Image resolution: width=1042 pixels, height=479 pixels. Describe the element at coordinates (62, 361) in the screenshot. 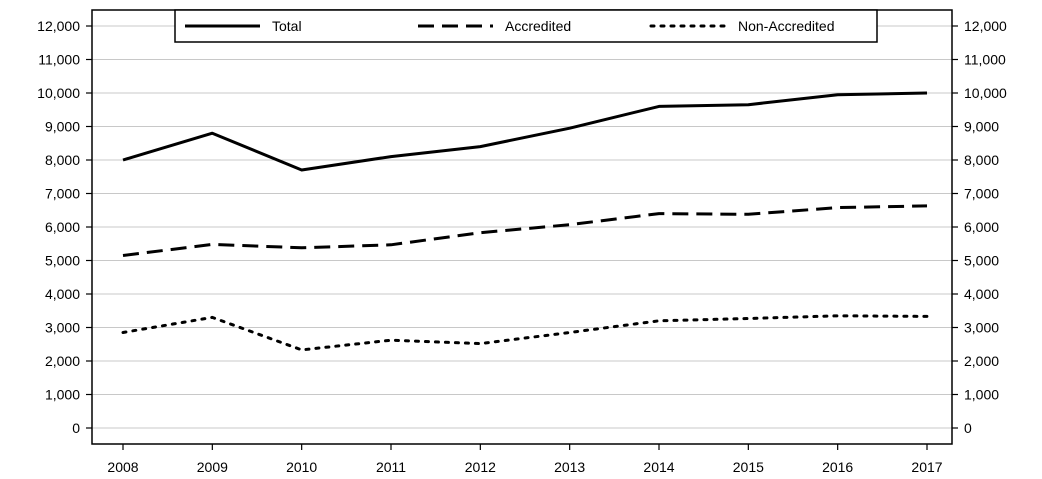

I see `y-tick-label-left: 2,000` at that location.